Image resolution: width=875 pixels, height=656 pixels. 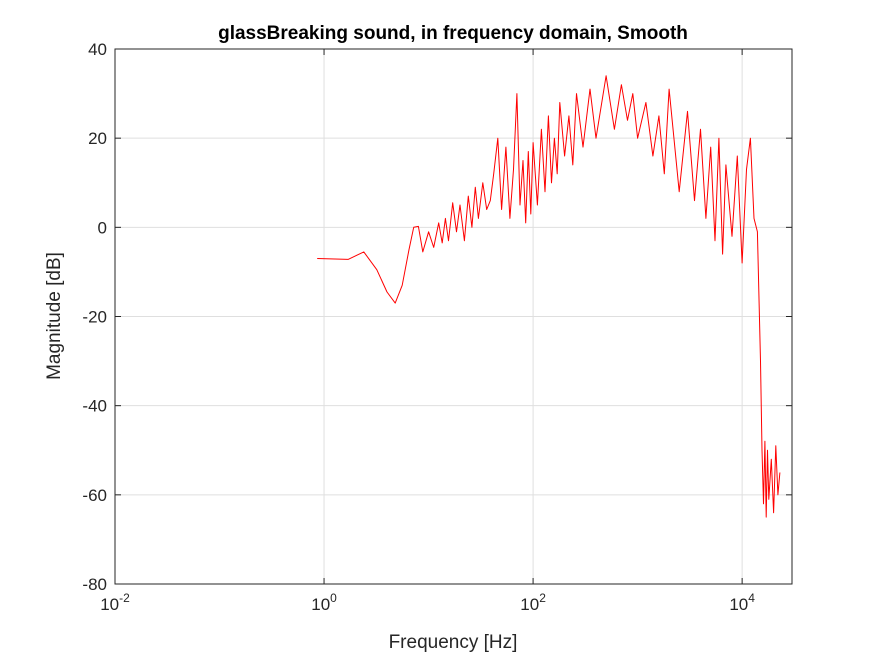 What do you see at coordinates (94, 495) in the screenshot?
I see `y-tick-label: -60` at bounding box center [94, 495].